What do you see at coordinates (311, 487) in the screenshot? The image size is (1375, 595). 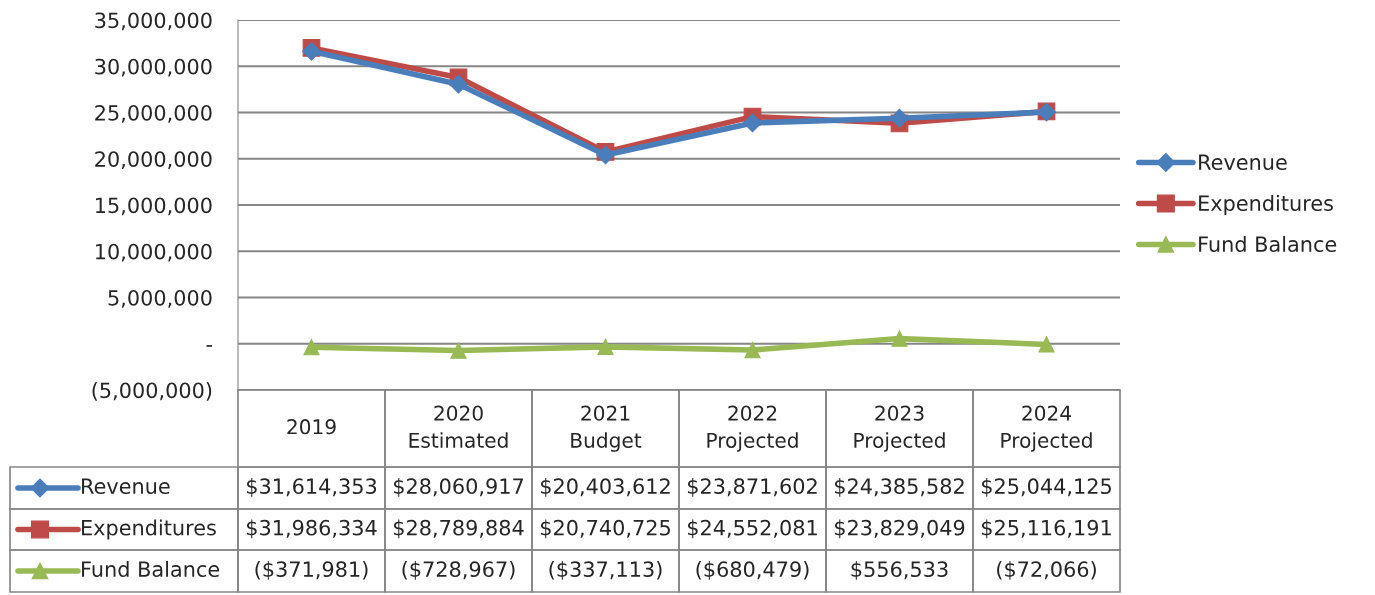 I see `data-label: $31,614,353` at bounding box center [311, 487].